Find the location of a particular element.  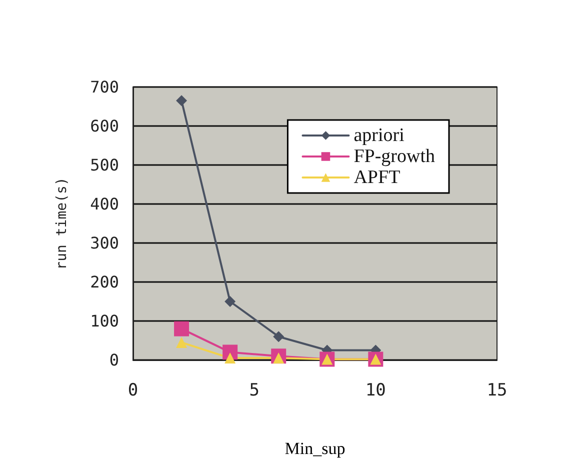

y-tick-label: 500 is located at coordinates (104, 165).